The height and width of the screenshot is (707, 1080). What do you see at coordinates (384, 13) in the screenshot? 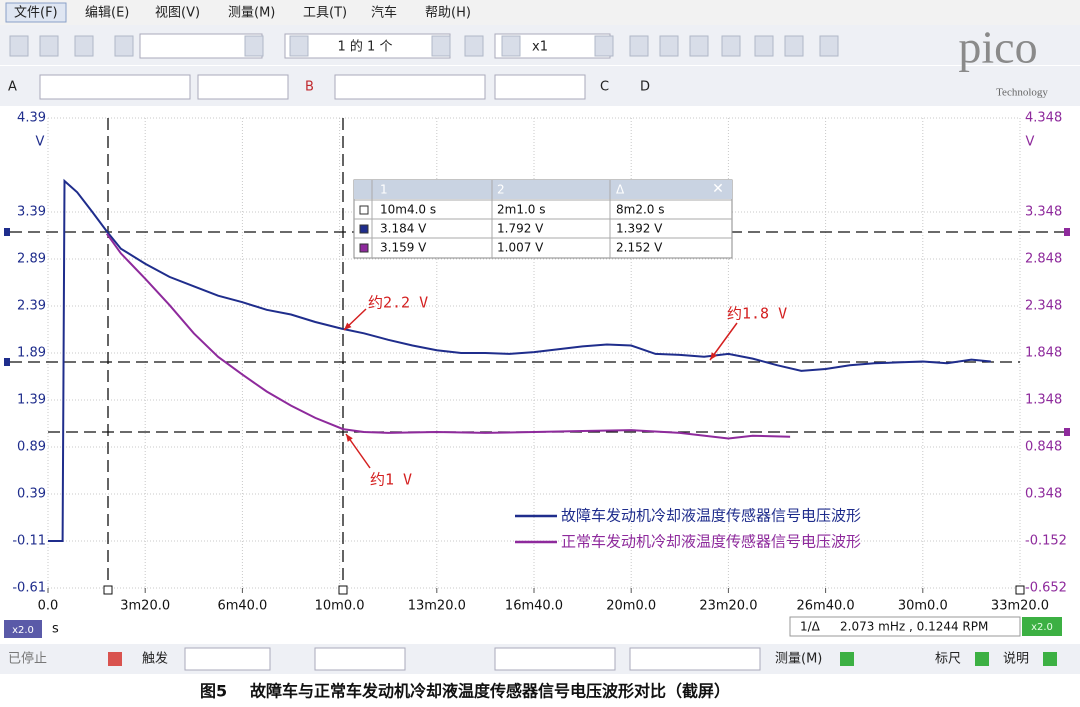
I see `menu-item: 汽车` at bounding box center [384, 13].